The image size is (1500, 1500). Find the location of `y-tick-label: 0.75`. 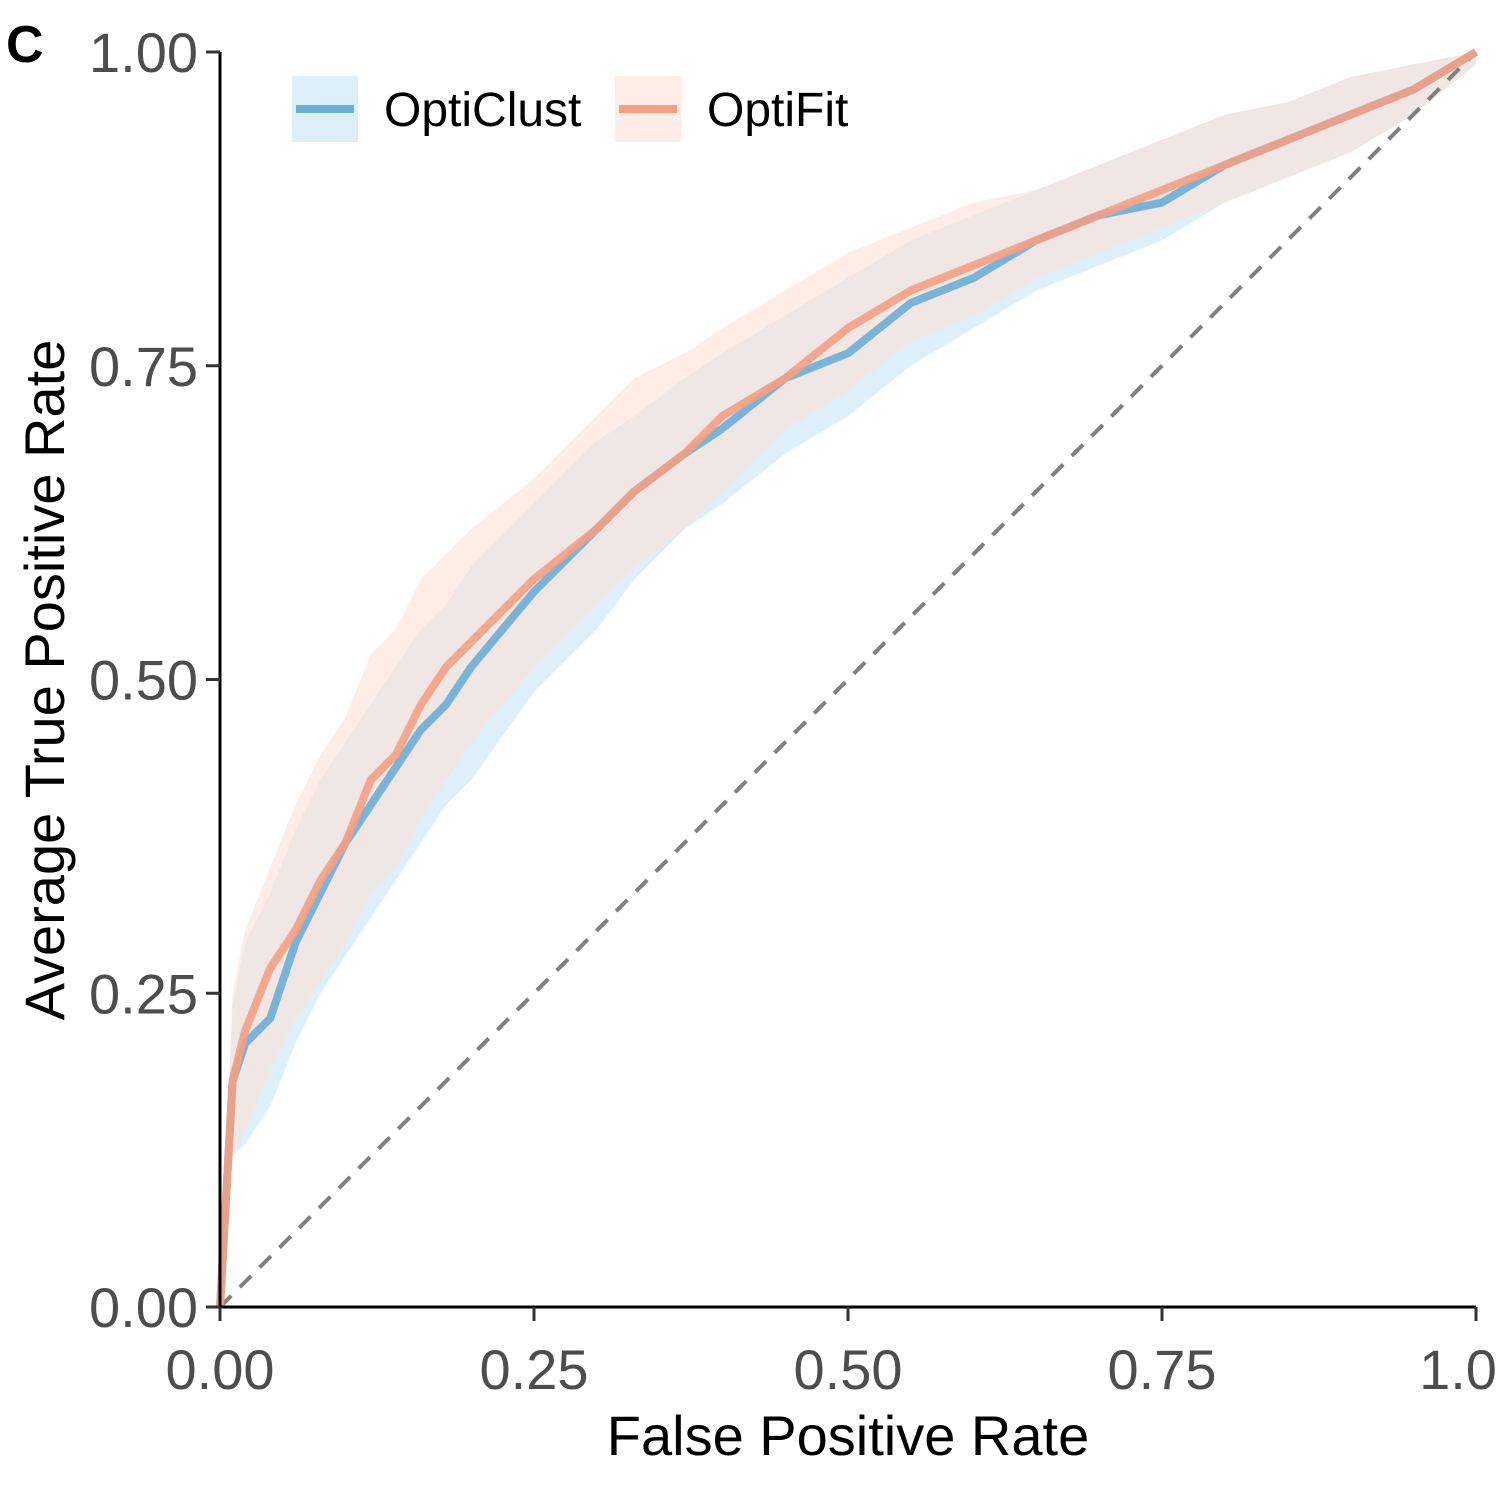

y-tick-label: 0.75 is located at coordinates (143, 366).